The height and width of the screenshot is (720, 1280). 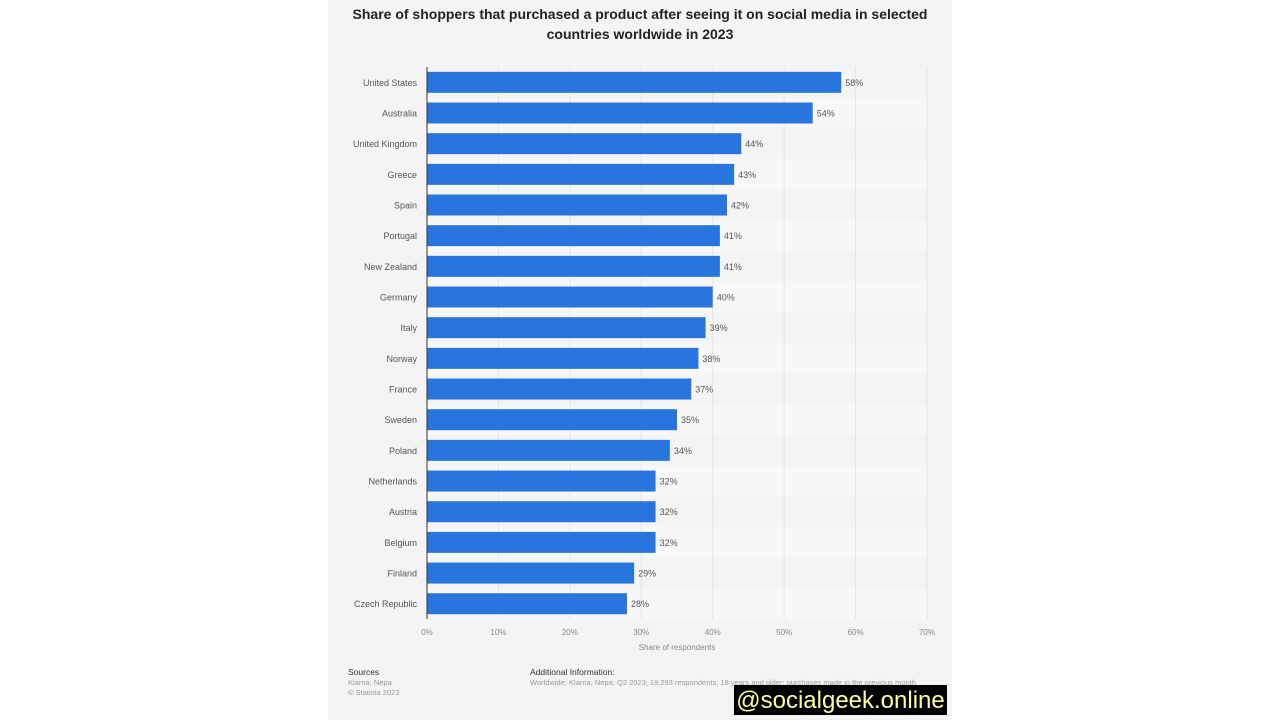 I want to click on additional-label: Additional Information:, so click(x=572, y=672).